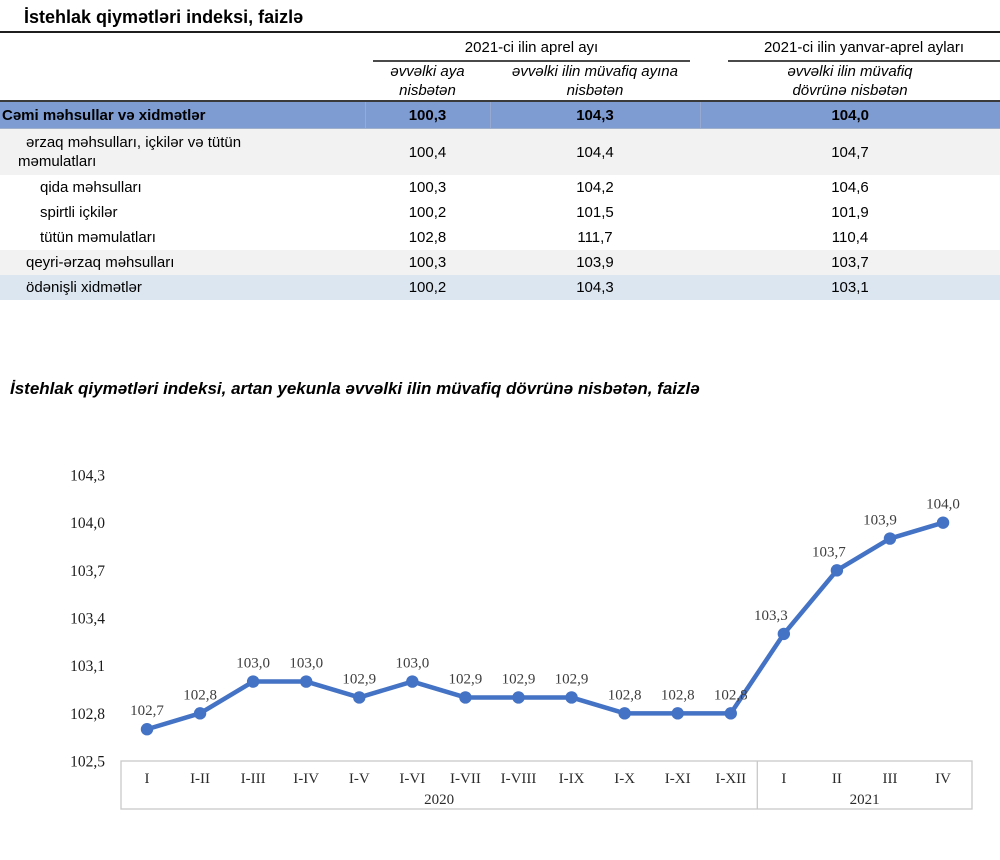  Describe the element at coordinates (87, 714) in the screenshot. I see `y-axis-tick-label: 102,8` at that location.